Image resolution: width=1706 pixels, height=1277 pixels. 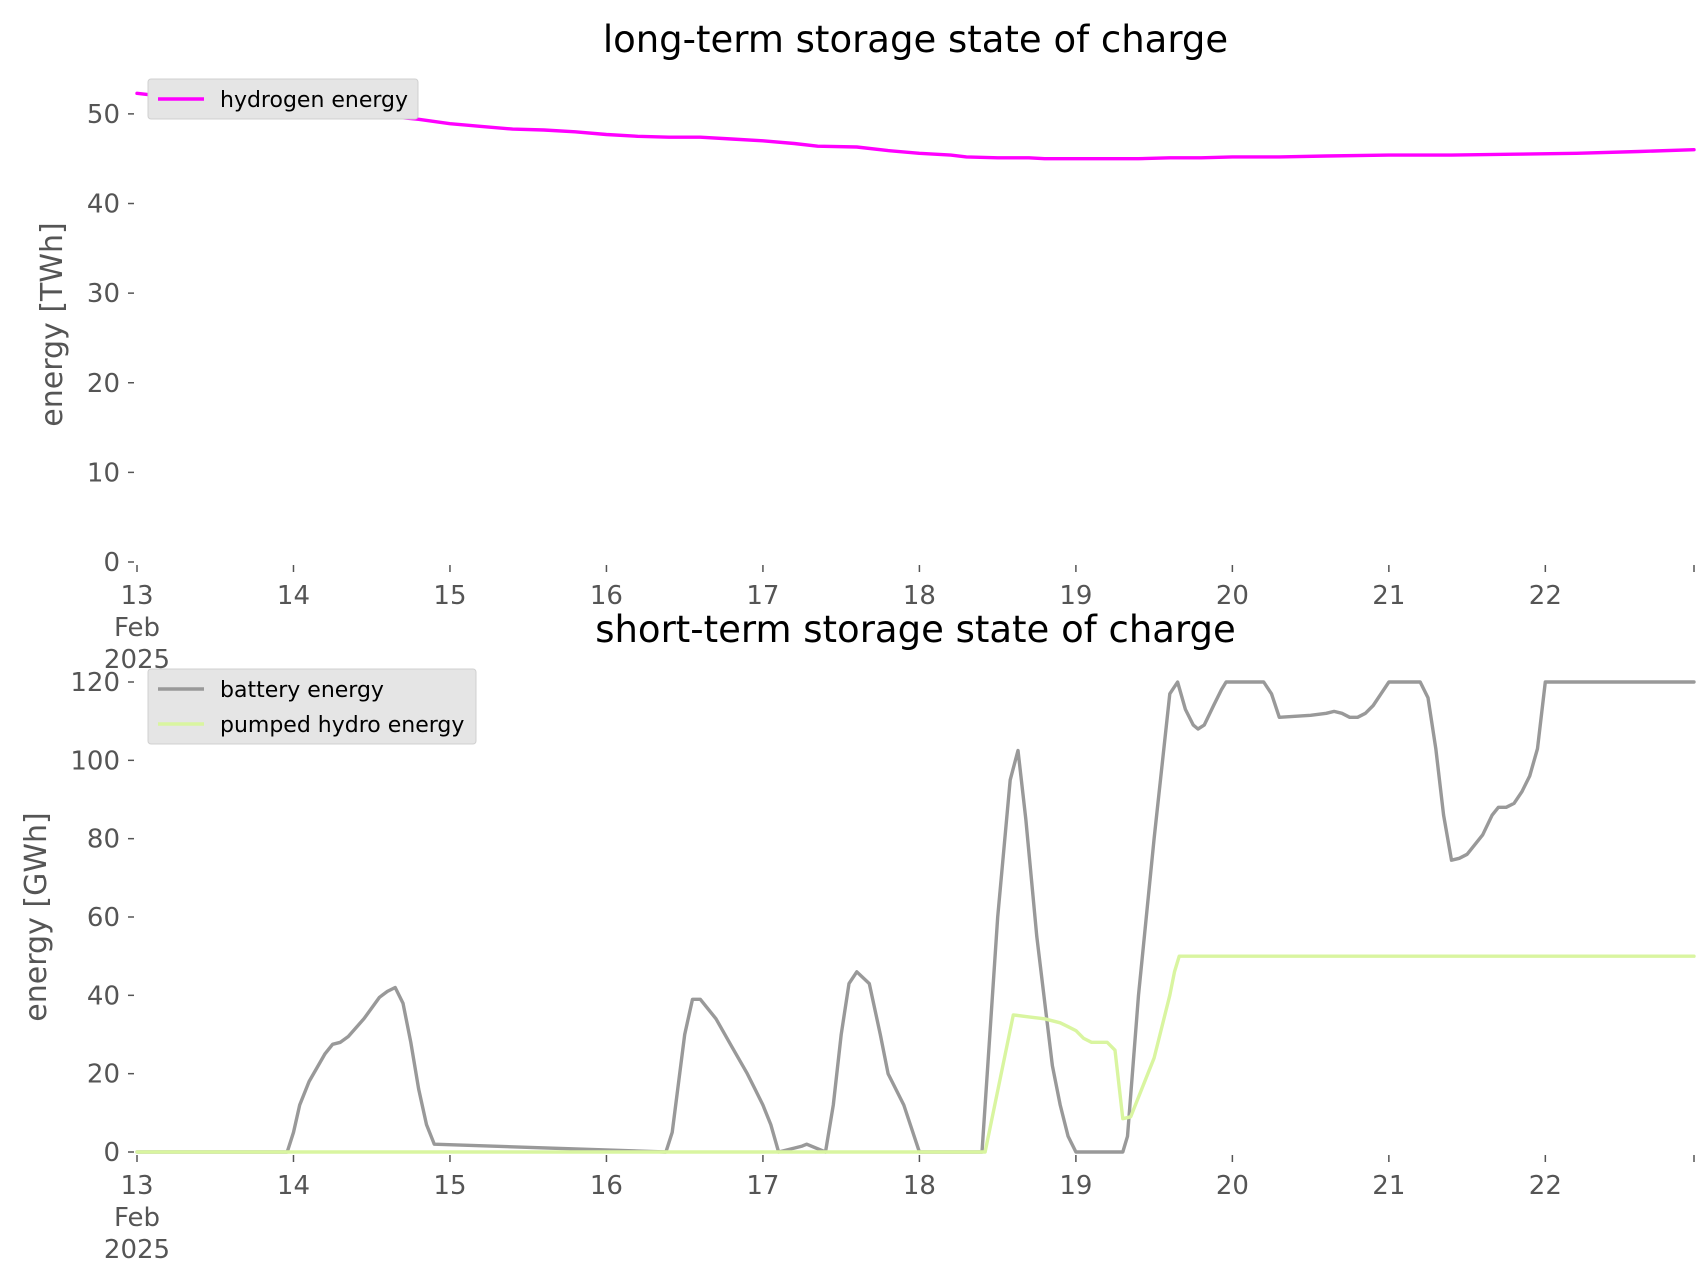 What do you see at coordinates (36, 916) in the screenshot?
I see `y-axis-label: energy [GWh]` at bounding box center [36, 916].